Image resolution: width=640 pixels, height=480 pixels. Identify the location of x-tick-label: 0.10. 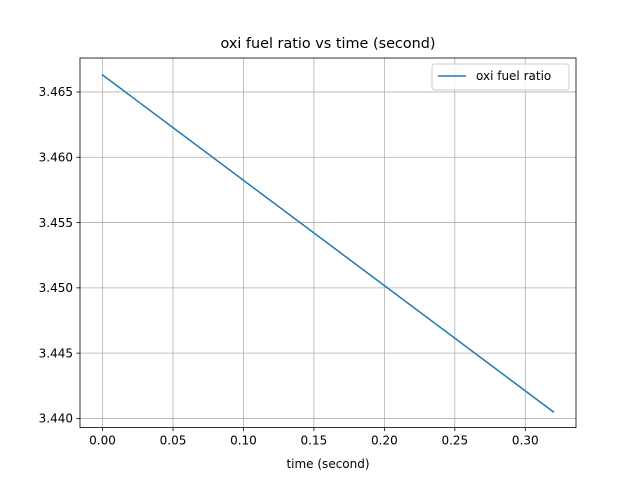
(243, 441).